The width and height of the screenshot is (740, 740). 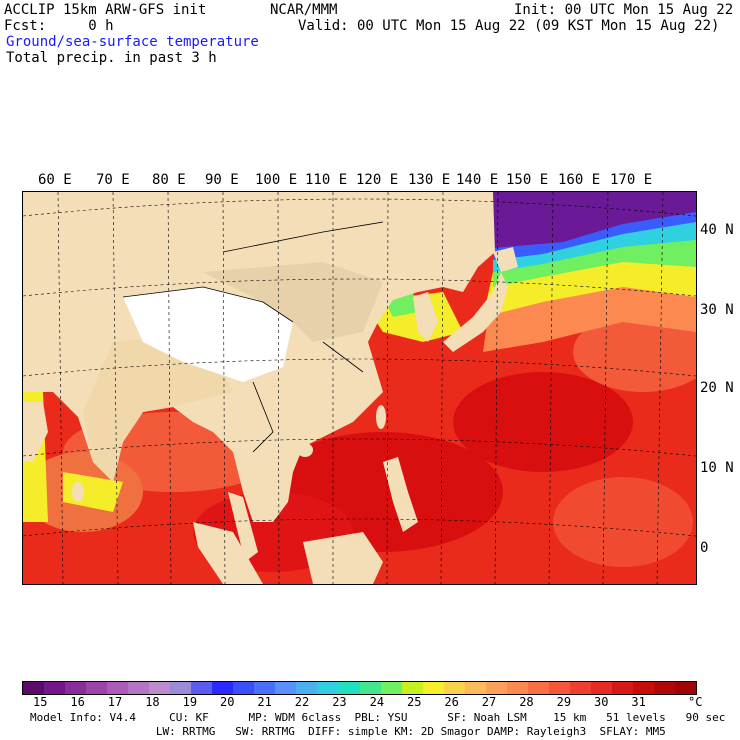 I want to click on colorbar-tick-label: 19, so click(x=190, y=702).